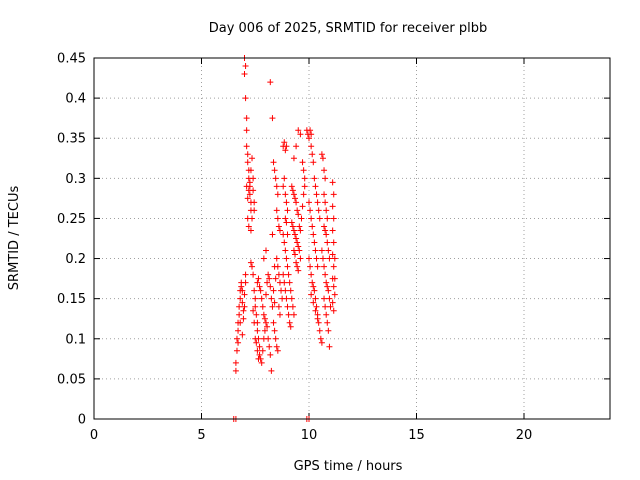 This screenshot has width=640, height=480. I want to click on data-points, so click(284, 238).